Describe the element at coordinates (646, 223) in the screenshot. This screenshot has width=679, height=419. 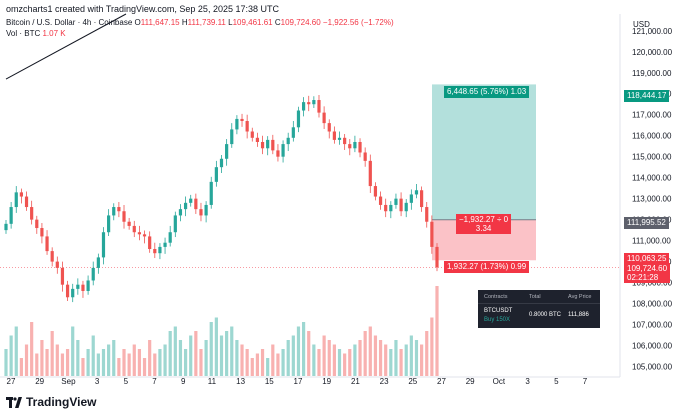
I see `entry-price-tag: 111,995.52` at that location.